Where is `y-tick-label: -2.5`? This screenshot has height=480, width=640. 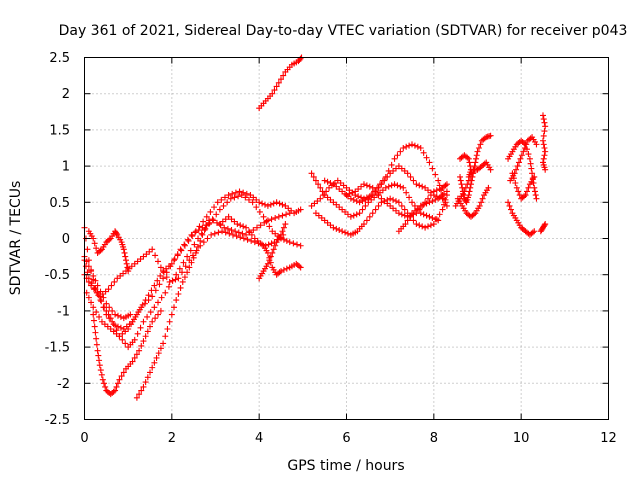 y-tick-label: -2.5 is located at coordinates (57, 420).